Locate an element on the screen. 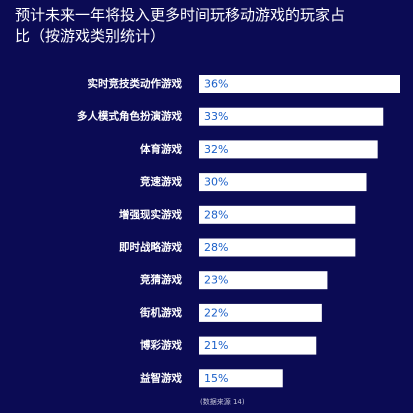 Image resolution: width=413 pixels, height=413 pixels. bar-row: 竞速游戏 30% is located at coordinates (253, 182).